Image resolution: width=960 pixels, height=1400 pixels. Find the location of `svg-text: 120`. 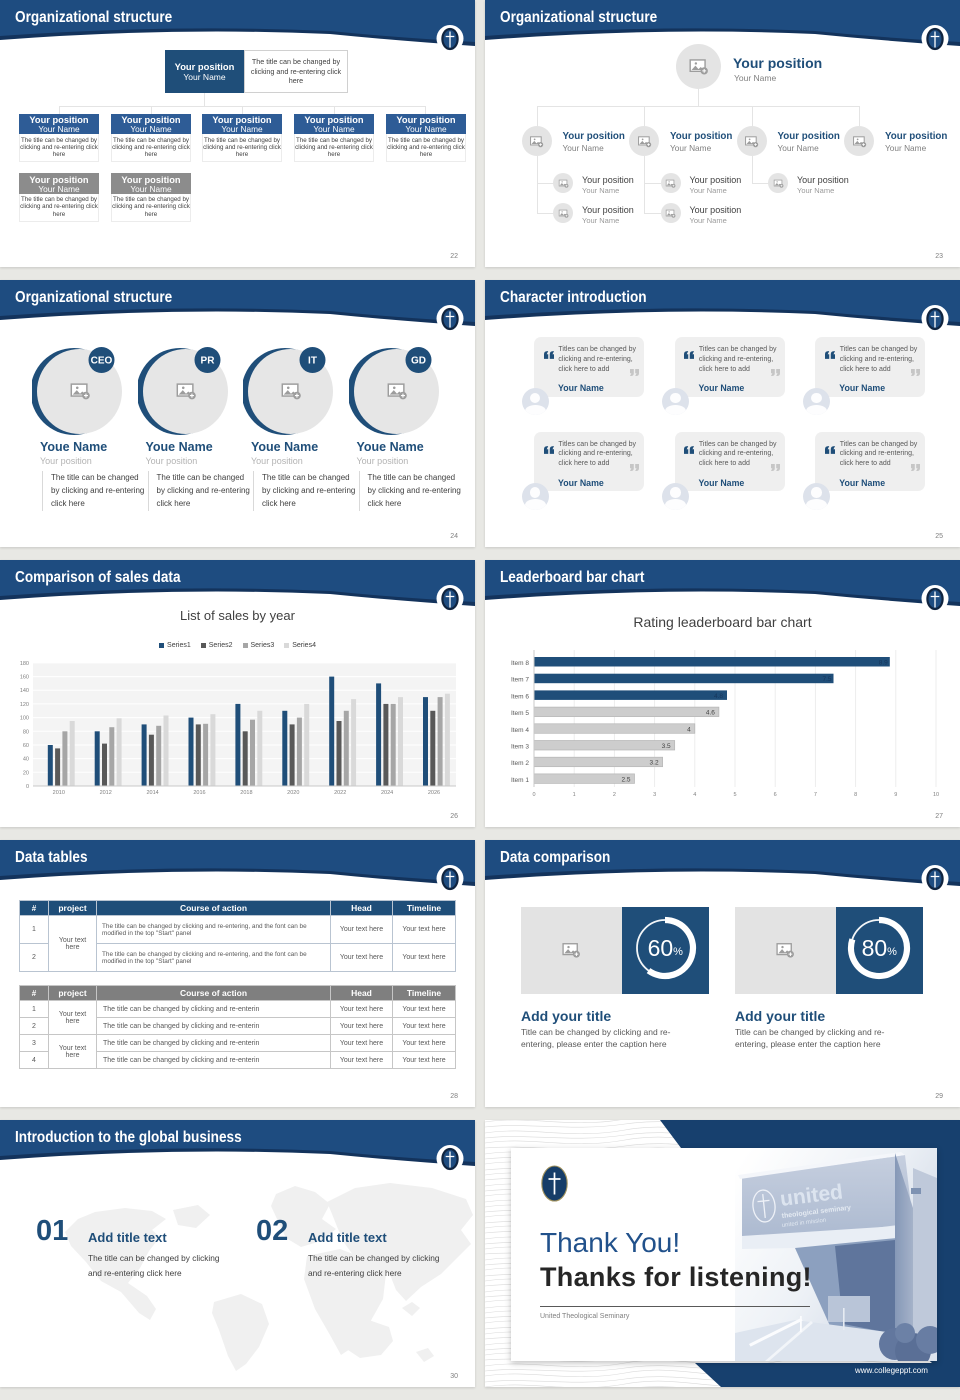

svg-text: 120 is located at coordinates (24, 705).